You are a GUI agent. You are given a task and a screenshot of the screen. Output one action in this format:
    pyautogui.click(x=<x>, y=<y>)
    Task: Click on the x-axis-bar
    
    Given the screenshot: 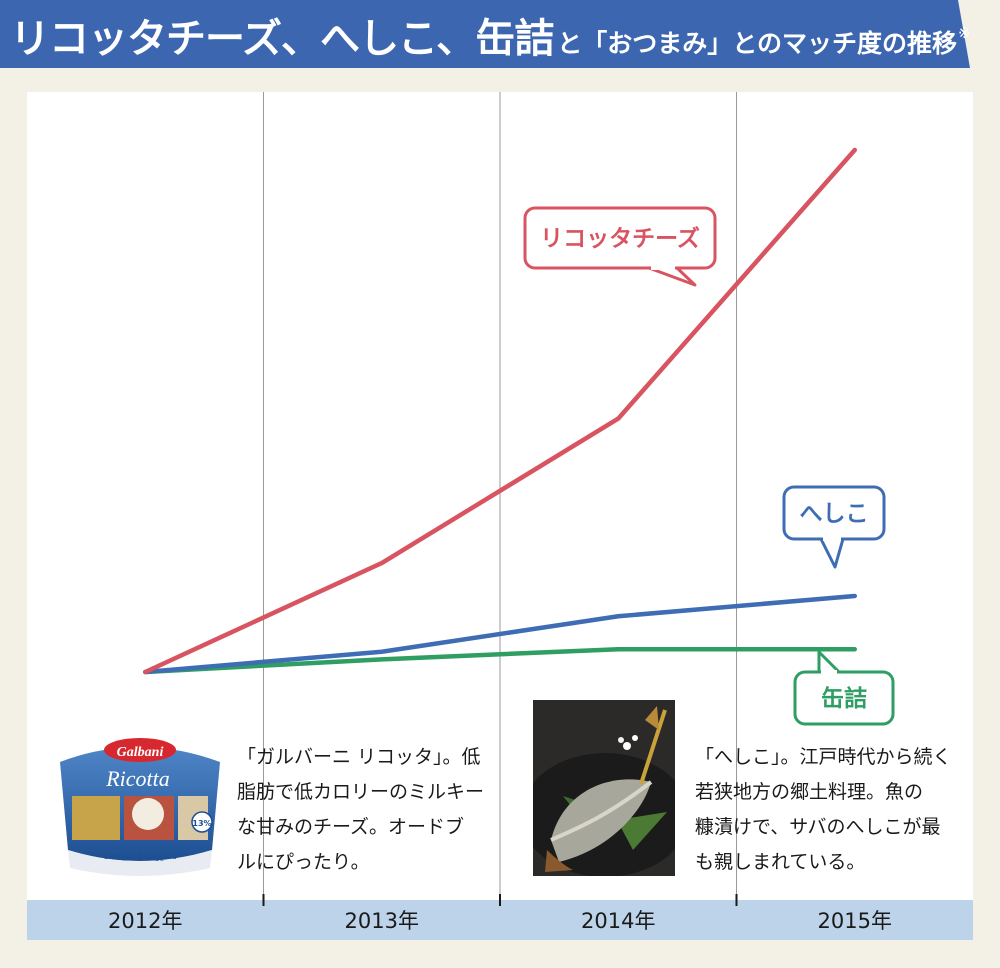 What is the action you would take?
    pyautogui.click(x=500, y=920)
    